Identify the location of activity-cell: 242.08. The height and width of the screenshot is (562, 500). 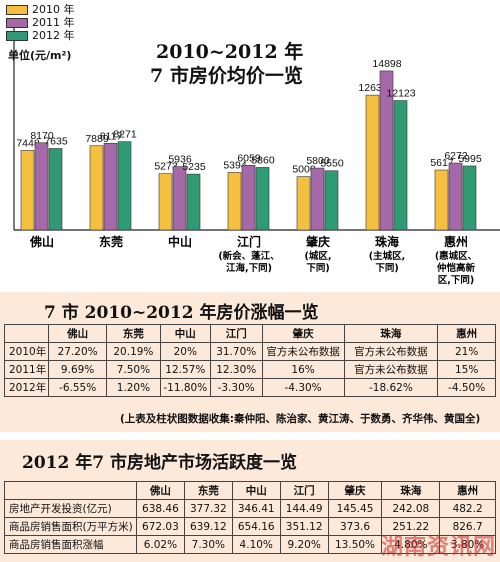
(411, 508).